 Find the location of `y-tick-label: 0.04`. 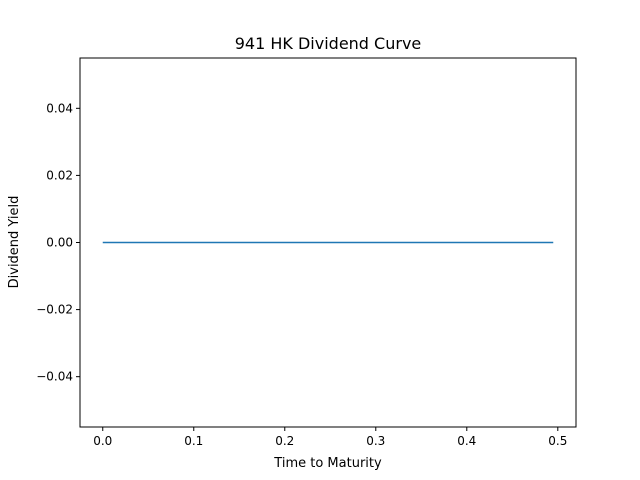

y-tick-label: 0.04 is located at coordinates (59, 108).